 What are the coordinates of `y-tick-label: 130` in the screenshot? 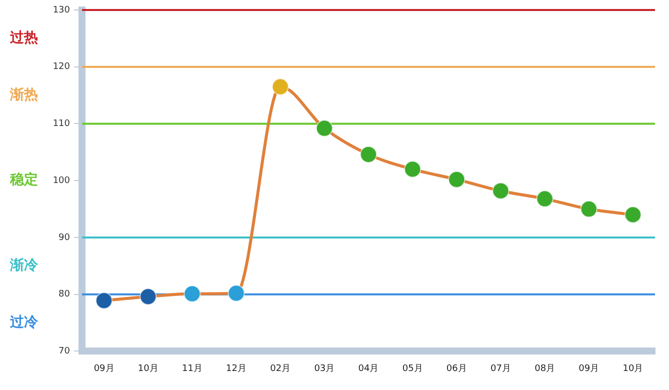 It's located at (61, 10).